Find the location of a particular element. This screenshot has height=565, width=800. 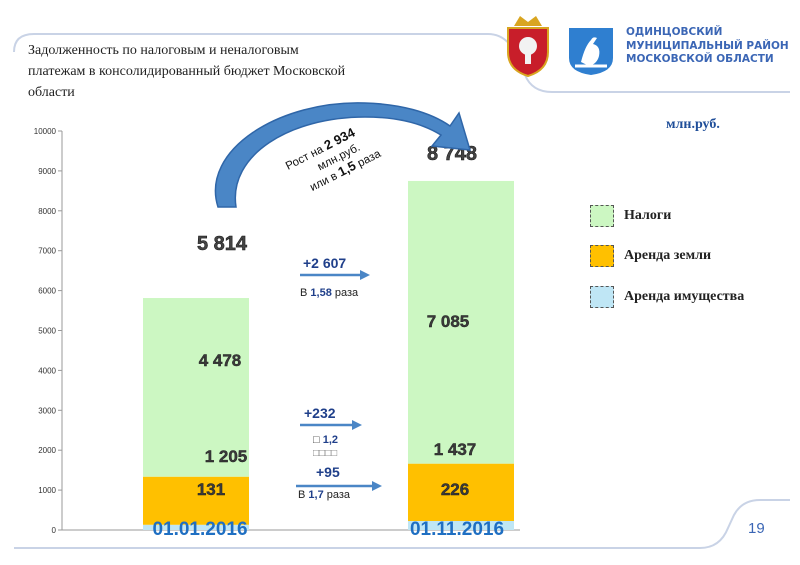

x-category-label-0: 01.01.2016 is located at coordinates (199, 529).